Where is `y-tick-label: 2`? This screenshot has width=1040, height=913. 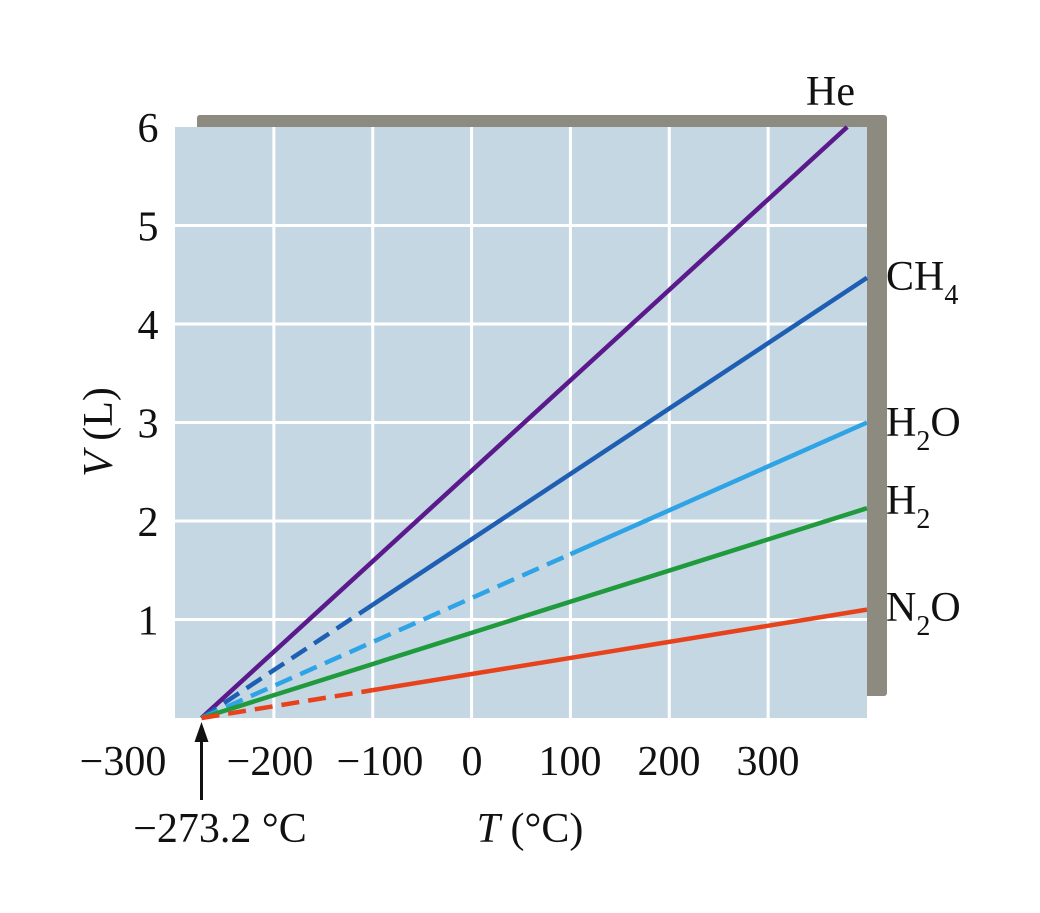 y-tick-label: 2 is located at coordinates (148, 523).